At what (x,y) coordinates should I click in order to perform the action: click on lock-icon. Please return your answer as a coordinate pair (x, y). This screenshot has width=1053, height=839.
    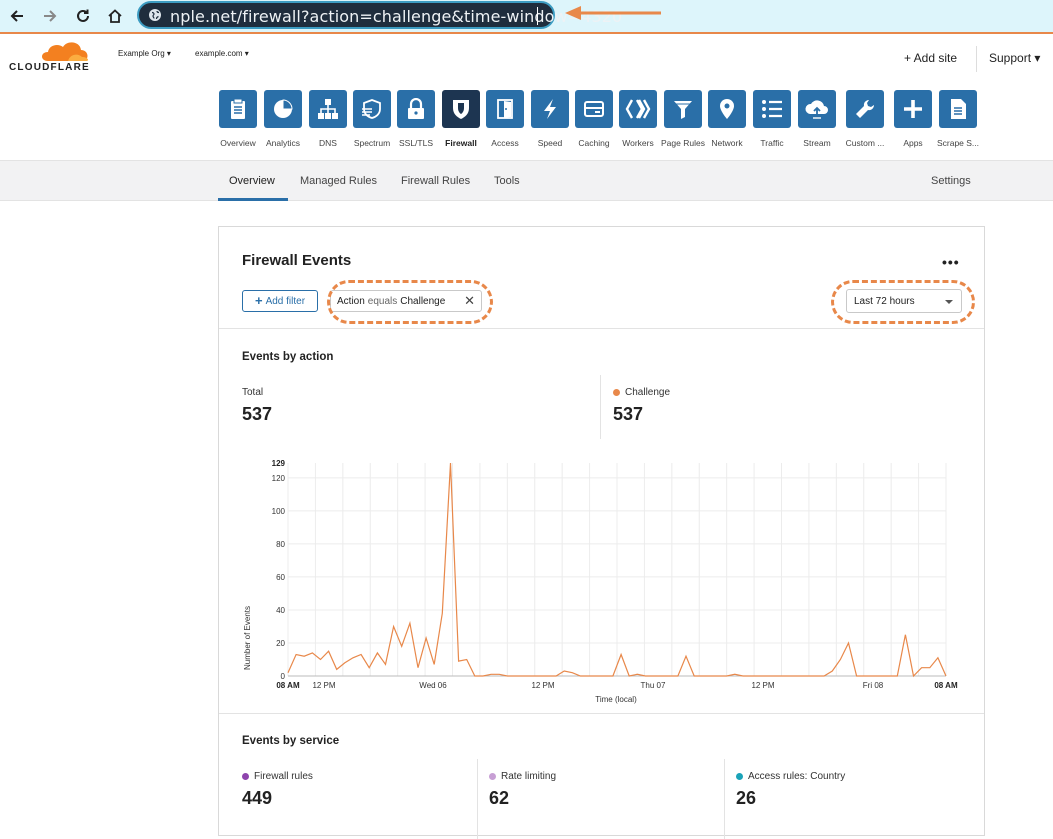
    Looking at the image, I should click on (416, 109).